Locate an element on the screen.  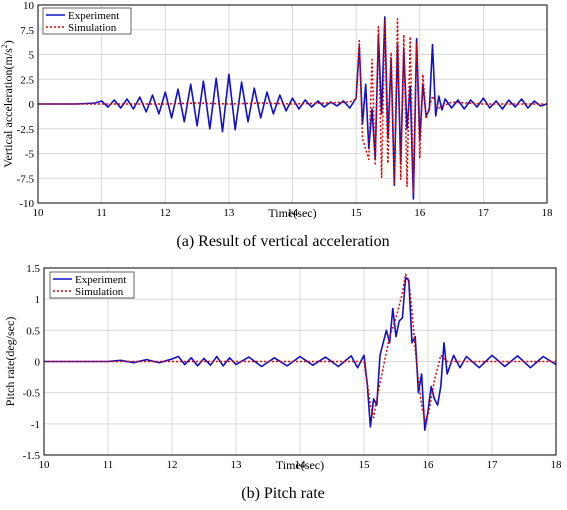
y-tick-label: 2.5 is located at coordinates (27, 80).